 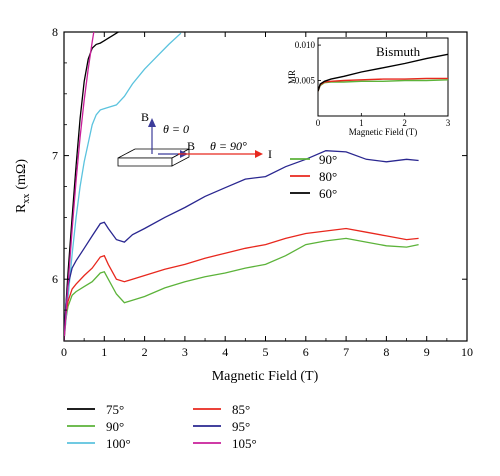 I want to click on x-tick-label-4: 4, so click(x=225, y=352).